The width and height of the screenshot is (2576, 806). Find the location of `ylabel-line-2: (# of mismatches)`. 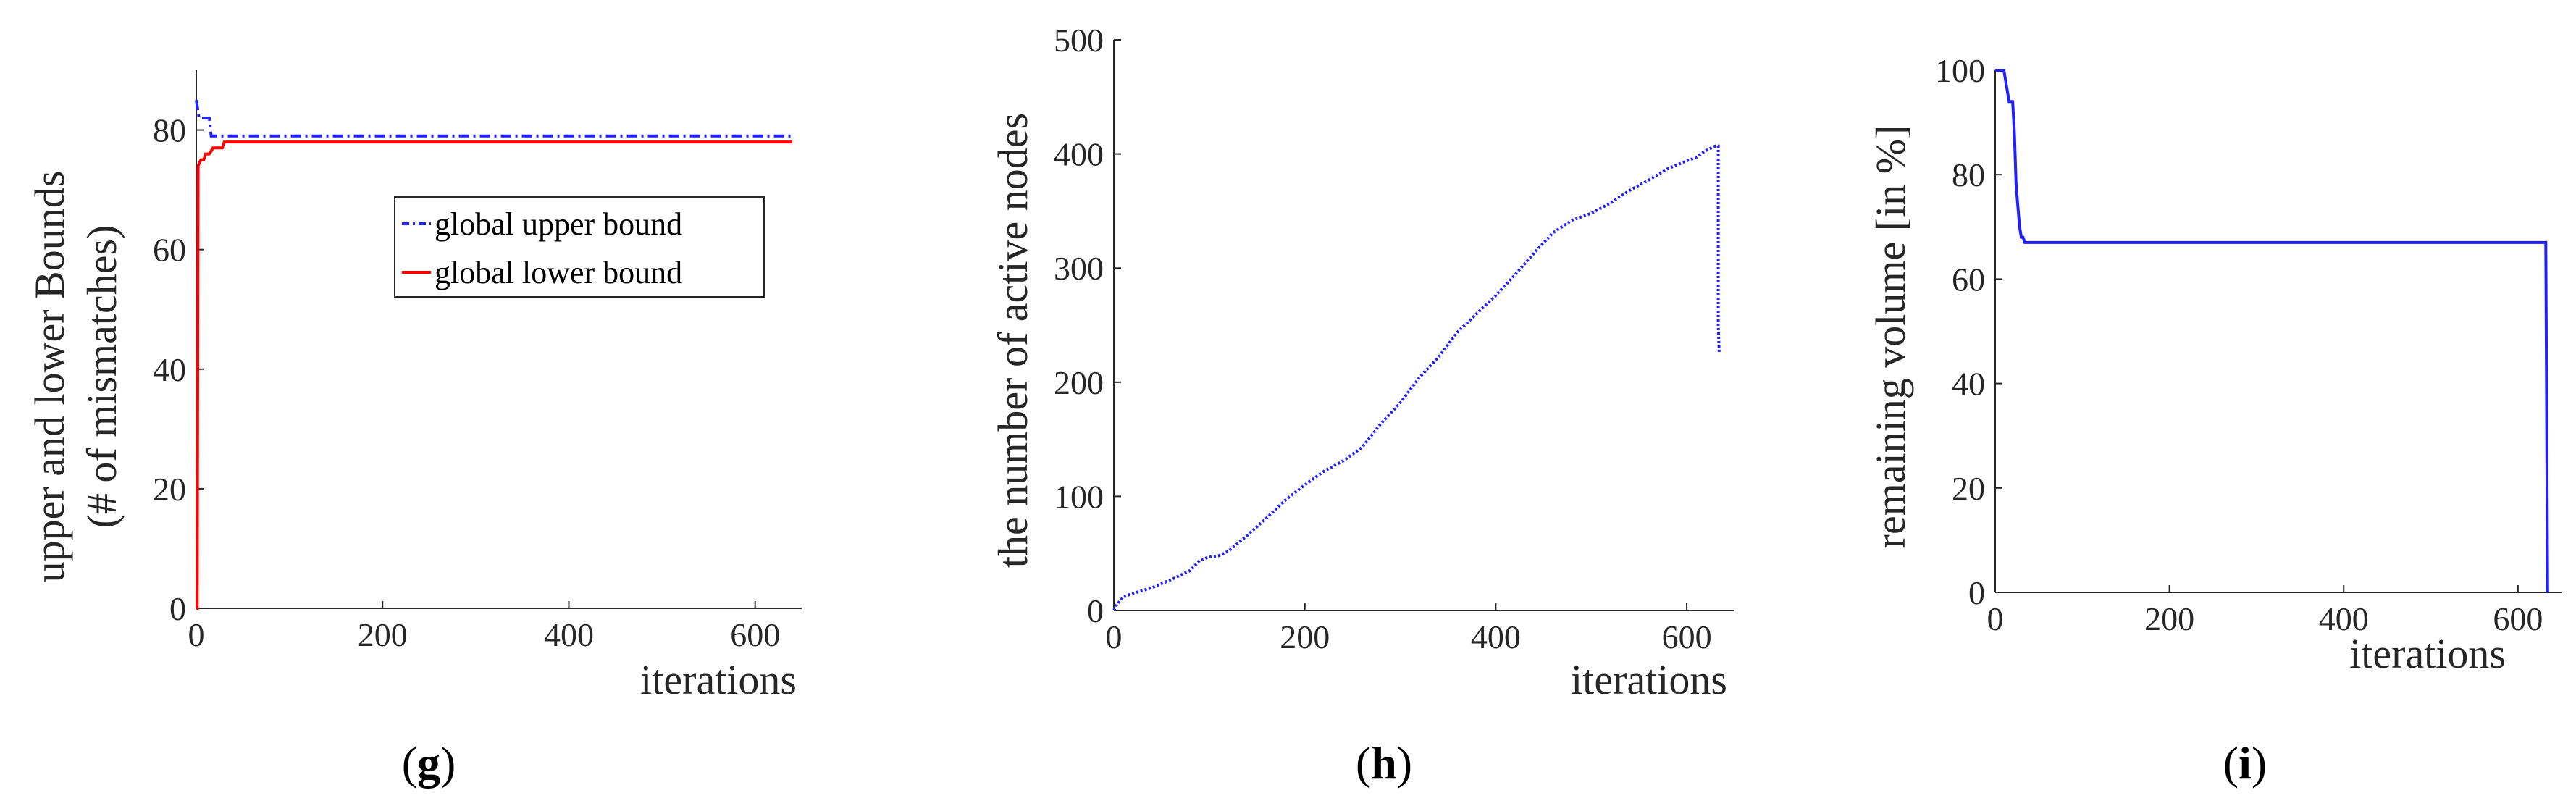

ylabel-line-2: (# of mismatches) is located at coordinates (101, 377).